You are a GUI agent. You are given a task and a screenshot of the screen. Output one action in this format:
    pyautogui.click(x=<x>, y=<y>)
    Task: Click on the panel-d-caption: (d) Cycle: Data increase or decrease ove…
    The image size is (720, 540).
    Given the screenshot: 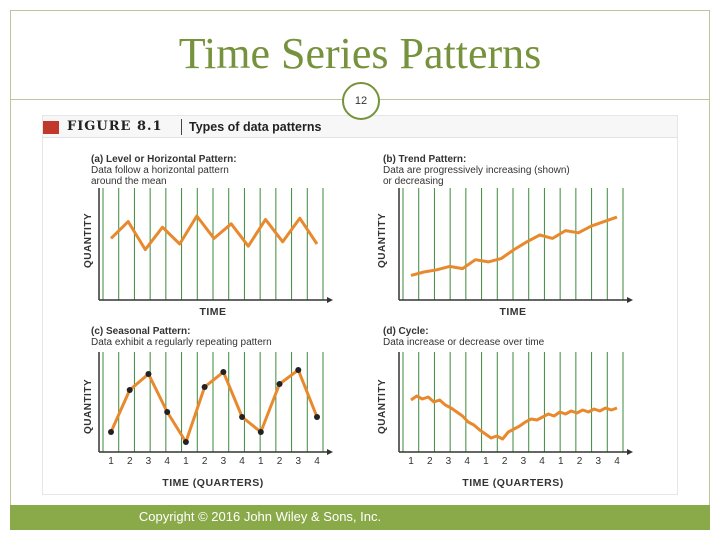 What is the action you would take?
    pyautogui.click(x=463, y=337)
    